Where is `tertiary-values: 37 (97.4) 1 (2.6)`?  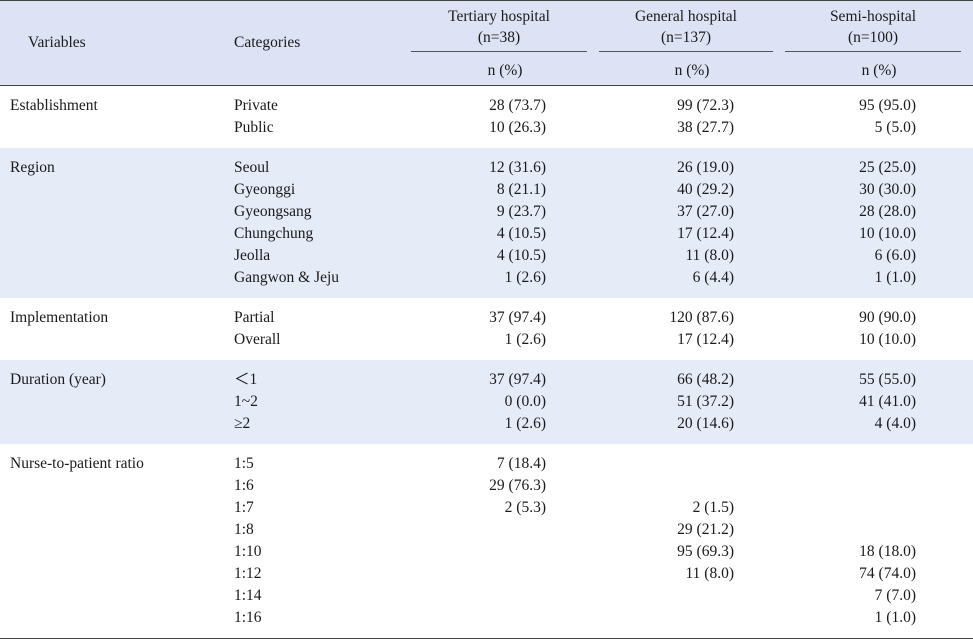 tertiary-values: 37 (97.4) 1 (2.6) is located at coordinates (505, 329).